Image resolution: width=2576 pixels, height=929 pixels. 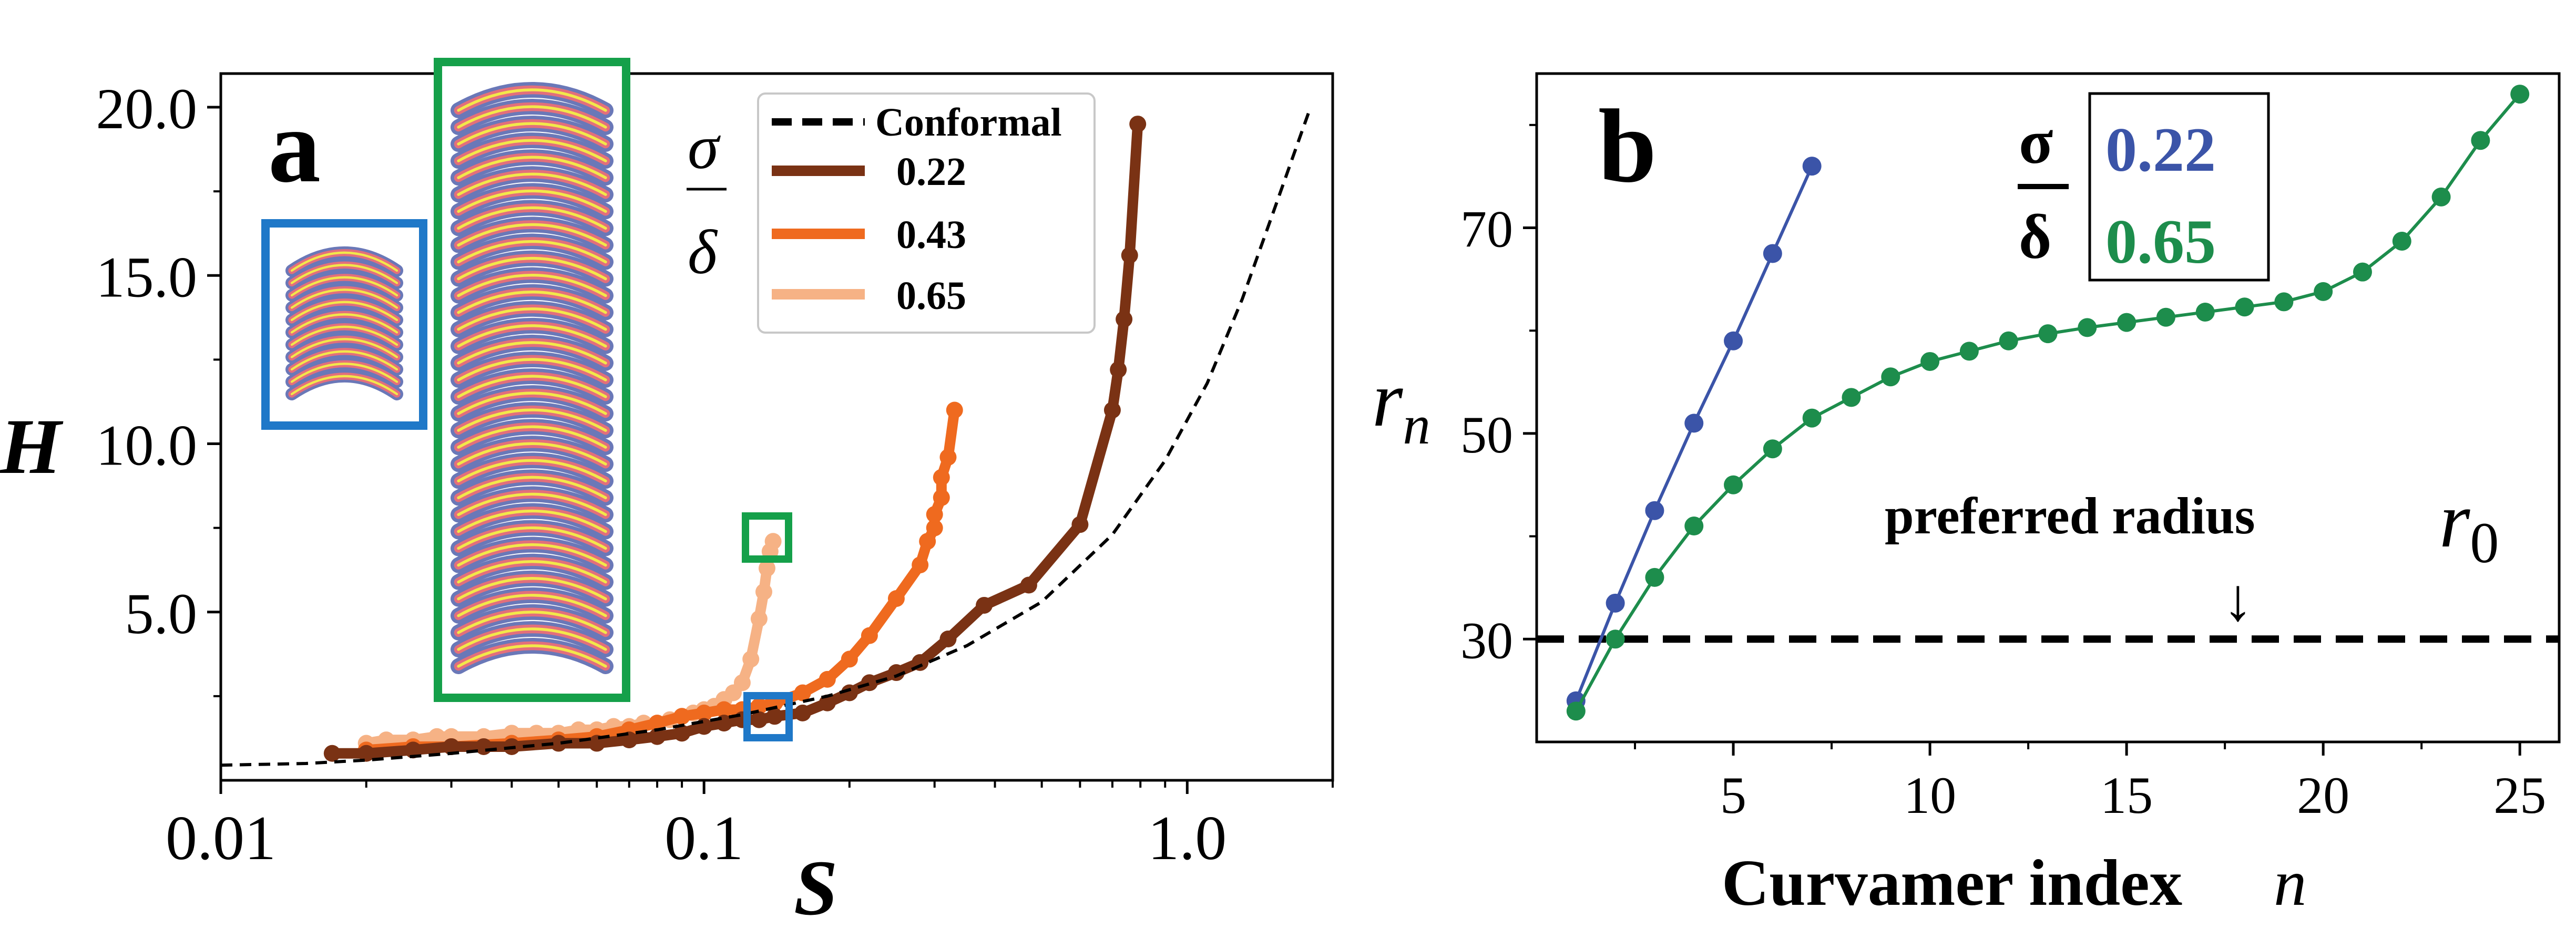 What do you see at coordinates (1486, 640) in the screenshot?
I see `panel-b-ytick-label: 30` at bounding box center [1486, 640].